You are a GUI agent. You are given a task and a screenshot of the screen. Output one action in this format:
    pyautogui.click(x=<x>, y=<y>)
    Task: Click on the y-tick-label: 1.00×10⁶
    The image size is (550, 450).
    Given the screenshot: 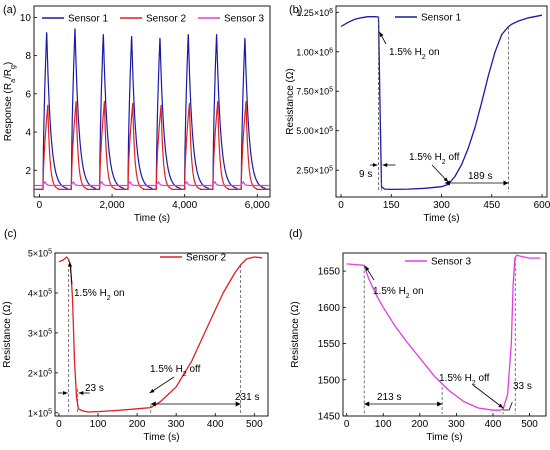 What is the action you would take?
    pyautogui.click(x=314, y=52)
    